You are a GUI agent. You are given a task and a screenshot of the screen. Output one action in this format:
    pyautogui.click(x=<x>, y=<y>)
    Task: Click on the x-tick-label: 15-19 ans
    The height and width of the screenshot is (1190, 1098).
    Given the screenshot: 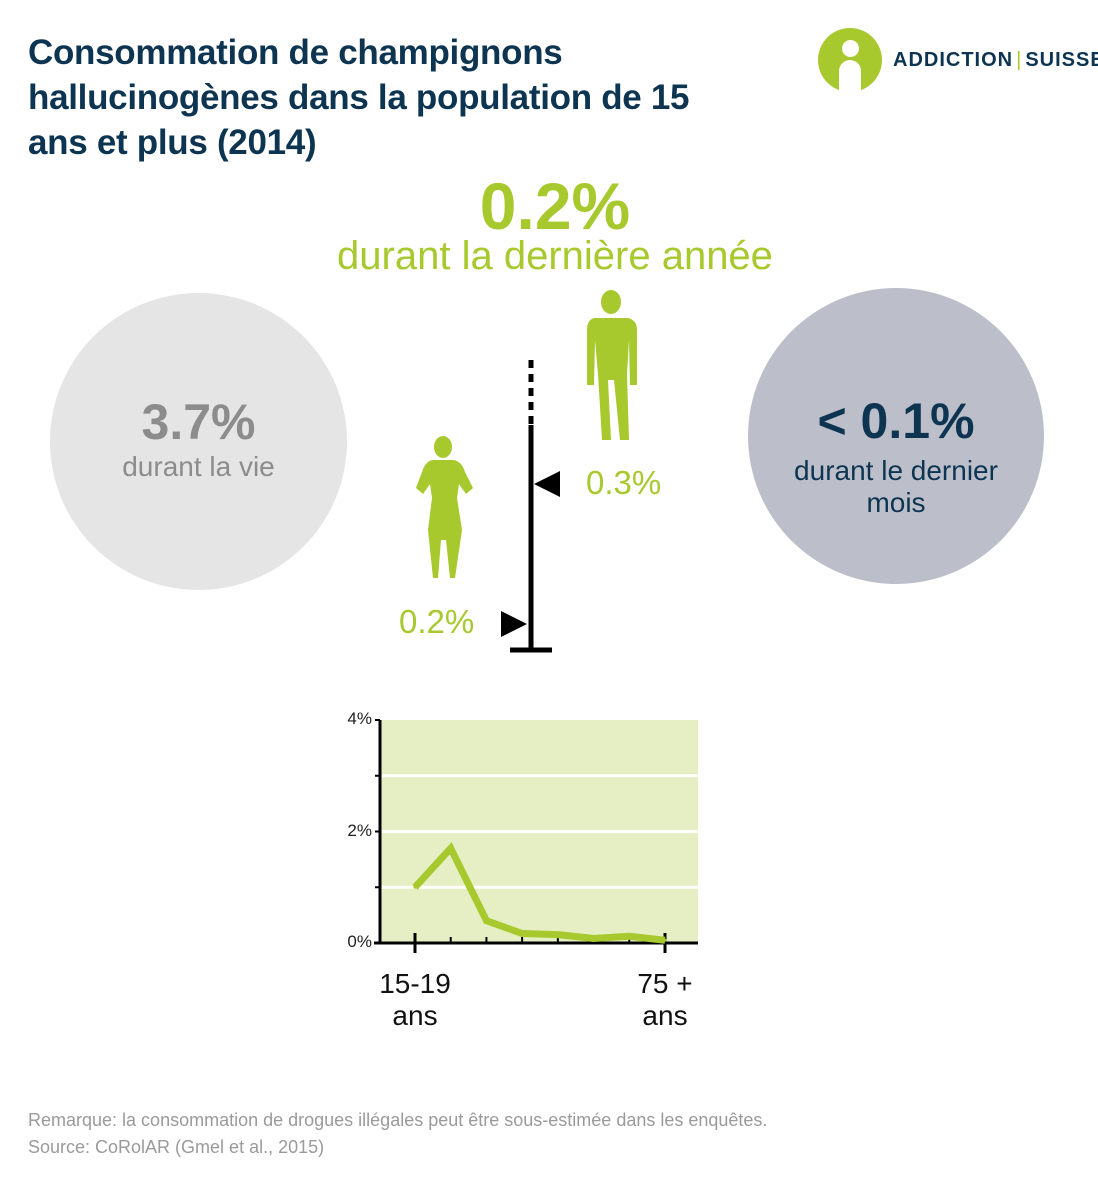 What is the action you would take?
    pyautogui.click(x=415, y=999)
    